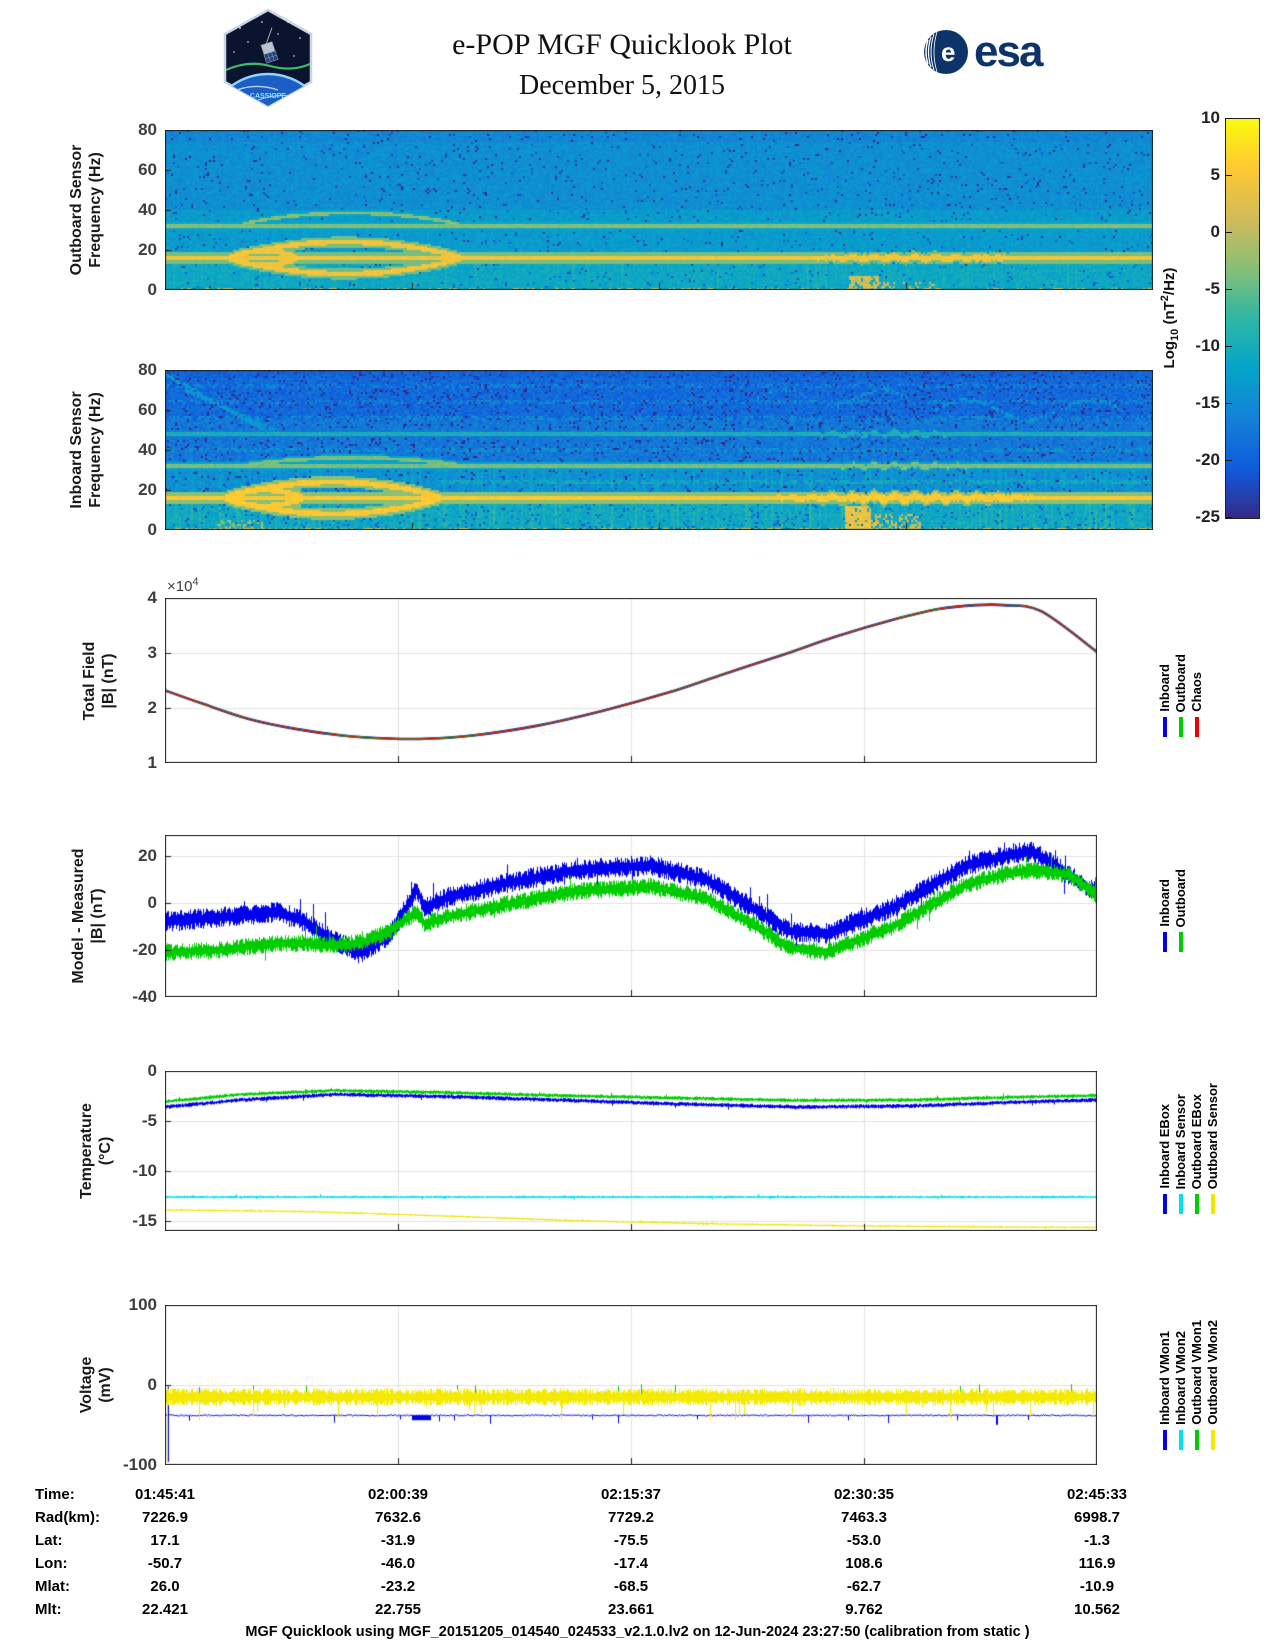 The image size is (1275, 1650). What do you see at coordinates (1196, 1154) in the screenshot?
I see `legend-entry: Outboard EBox` at bounding box center [1196, 1154].